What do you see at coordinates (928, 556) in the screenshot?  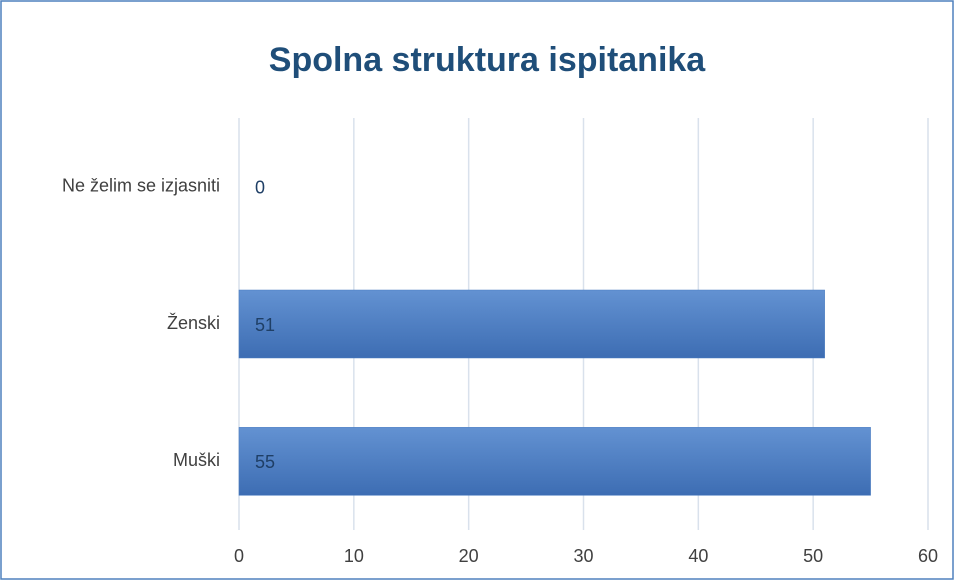 I see `x-tick-label: 60` at bounding box center [928, 556].